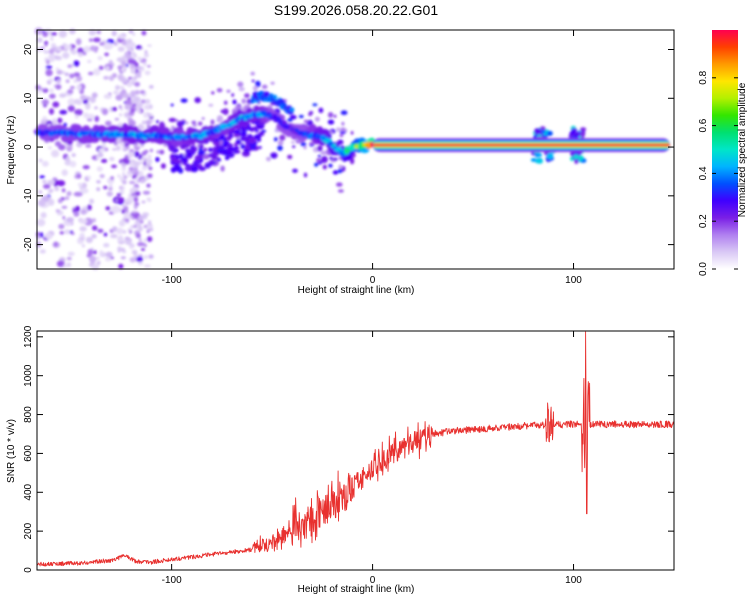 This screenshot has width=750, height=600. Describe the element at coordinates (28, 453) in the screenshot. I see `snr-y-tick-label: 600` at that location.